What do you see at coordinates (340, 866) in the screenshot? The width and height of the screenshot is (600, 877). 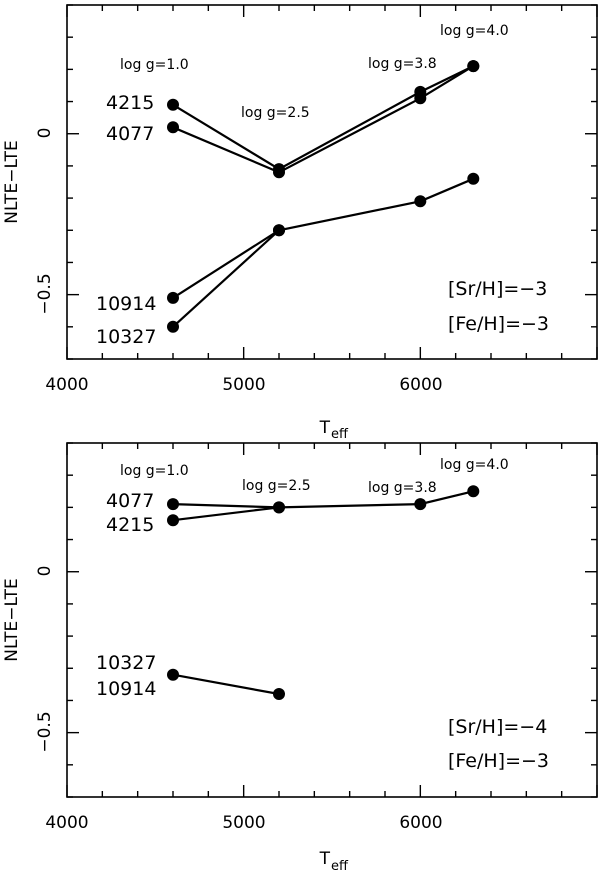 I see `bottom-xlabel-subscript: eff` at bounding box center [340, 866].